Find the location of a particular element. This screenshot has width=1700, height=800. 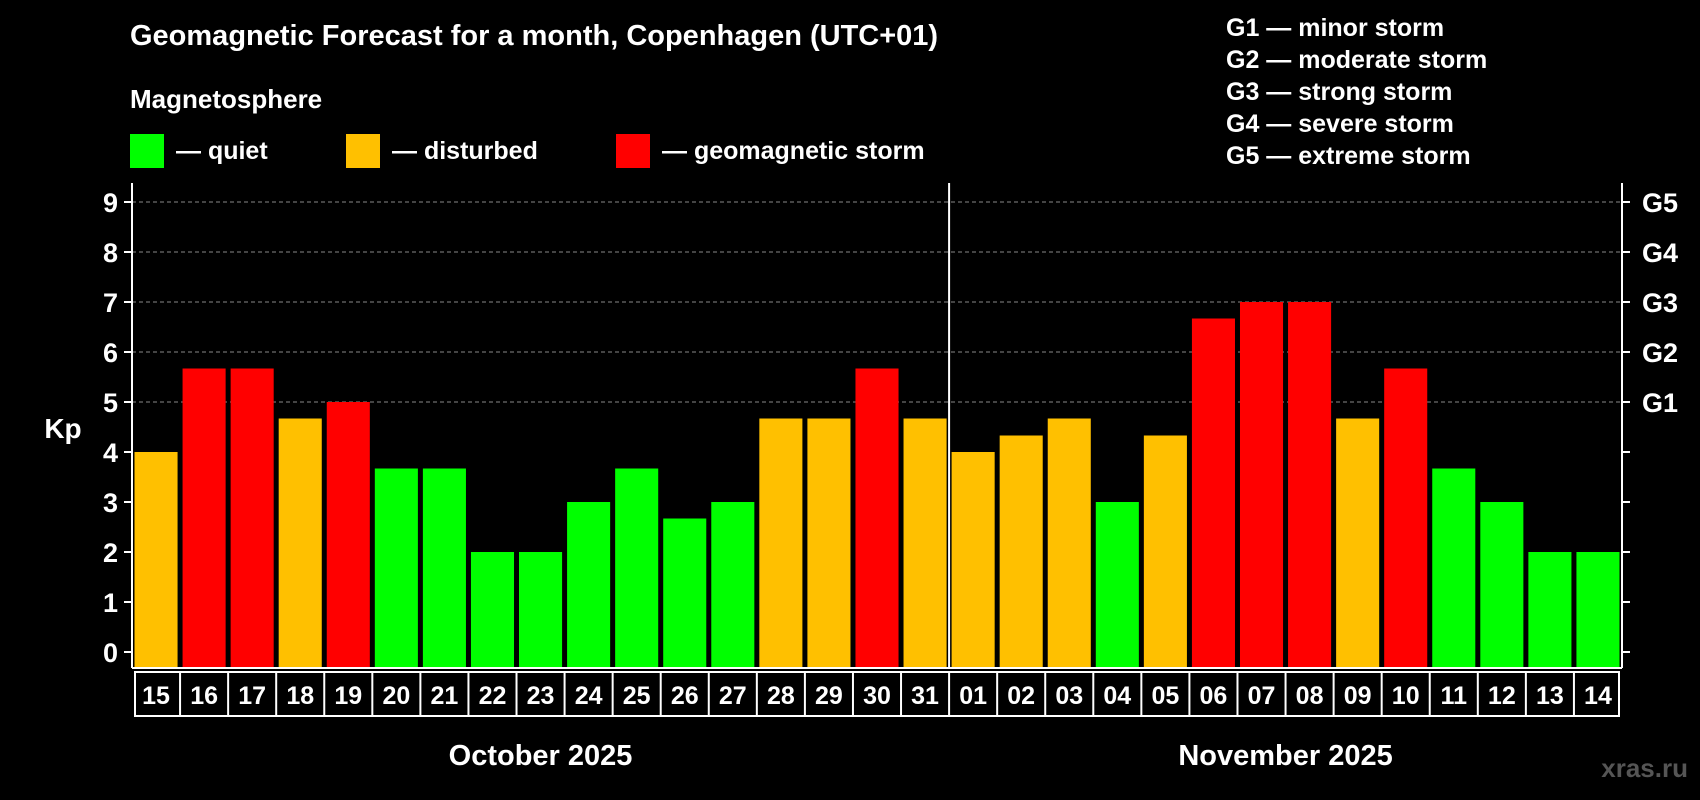

date-label: 30 is located at coordinates (877, 696).